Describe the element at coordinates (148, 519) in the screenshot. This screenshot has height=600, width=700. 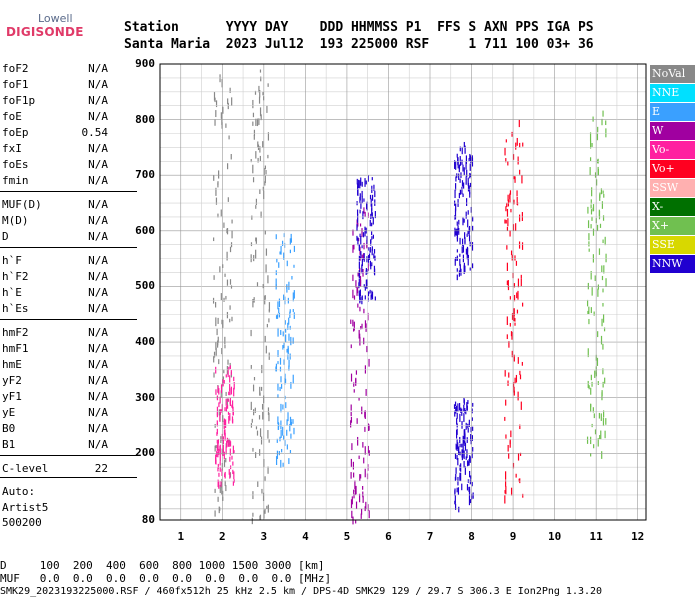
I see `y-tick-label: 80` at that location.